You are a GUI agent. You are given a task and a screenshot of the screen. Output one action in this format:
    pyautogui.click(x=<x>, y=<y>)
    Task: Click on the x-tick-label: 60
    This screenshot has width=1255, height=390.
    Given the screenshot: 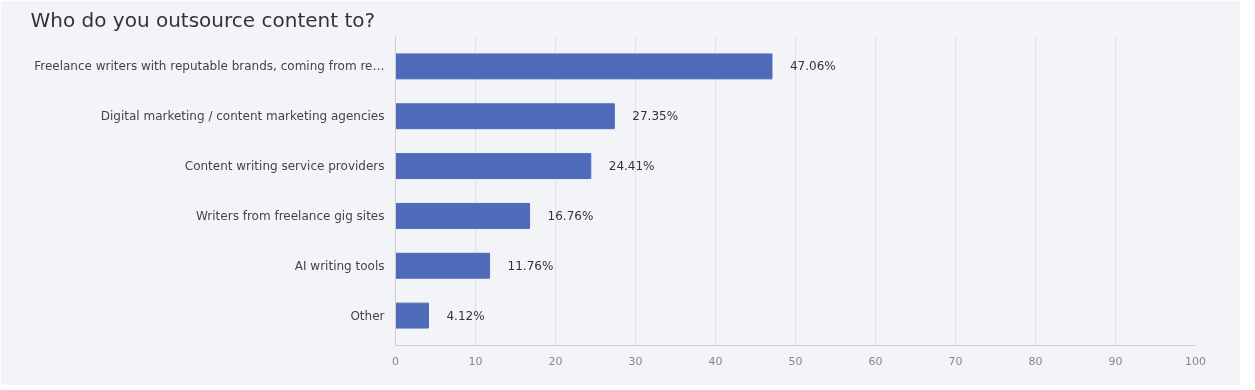 What is the action you would take?
    pyautogui.click(x=875, y=361)
    